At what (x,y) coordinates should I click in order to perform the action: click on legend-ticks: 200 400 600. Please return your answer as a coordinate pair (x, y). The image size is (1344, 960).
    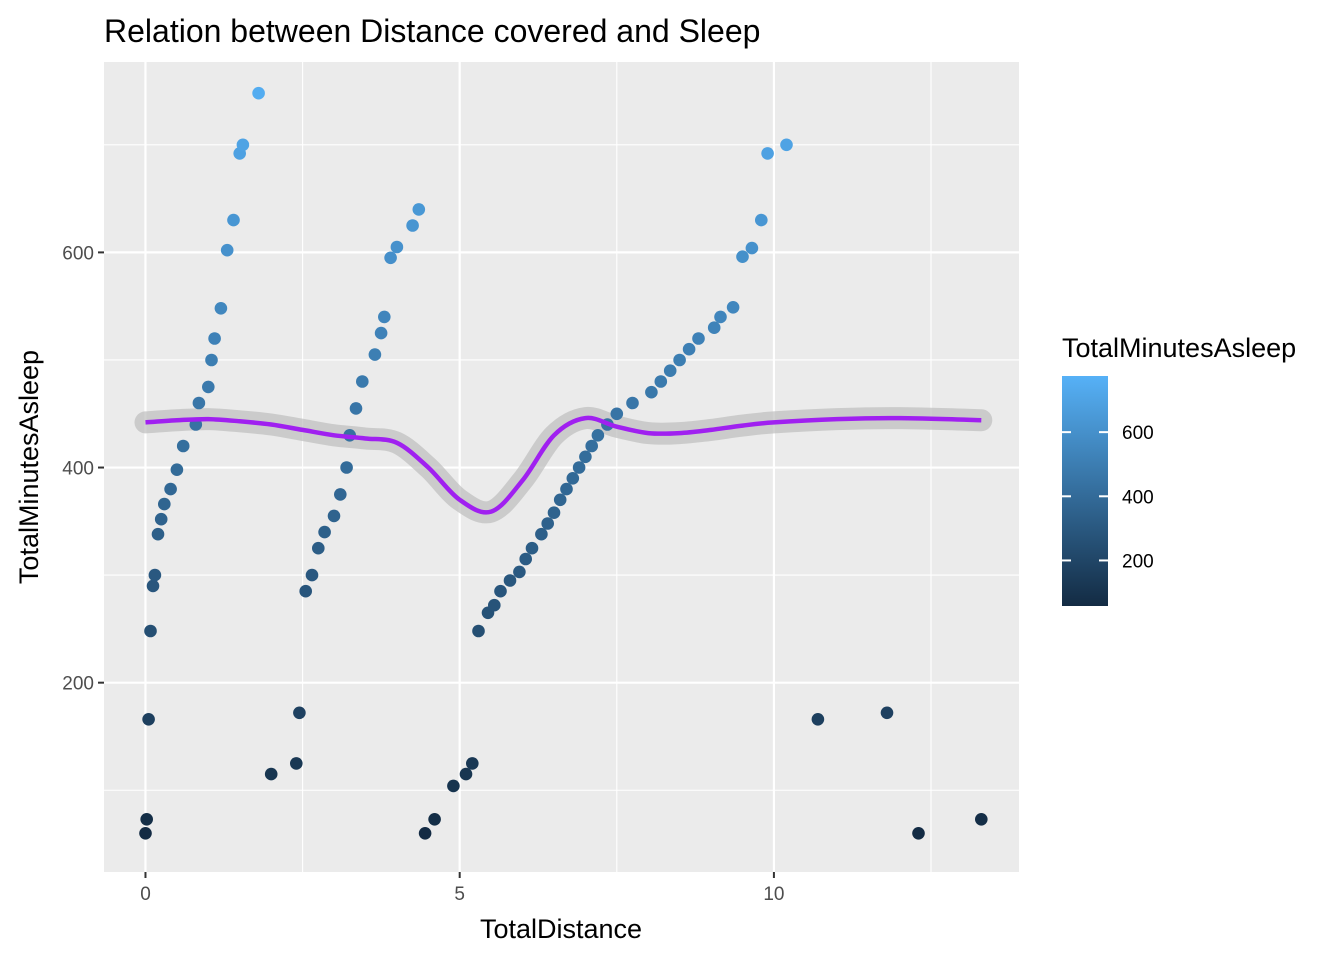
    Looking at the image, I should click on (1108, 497).